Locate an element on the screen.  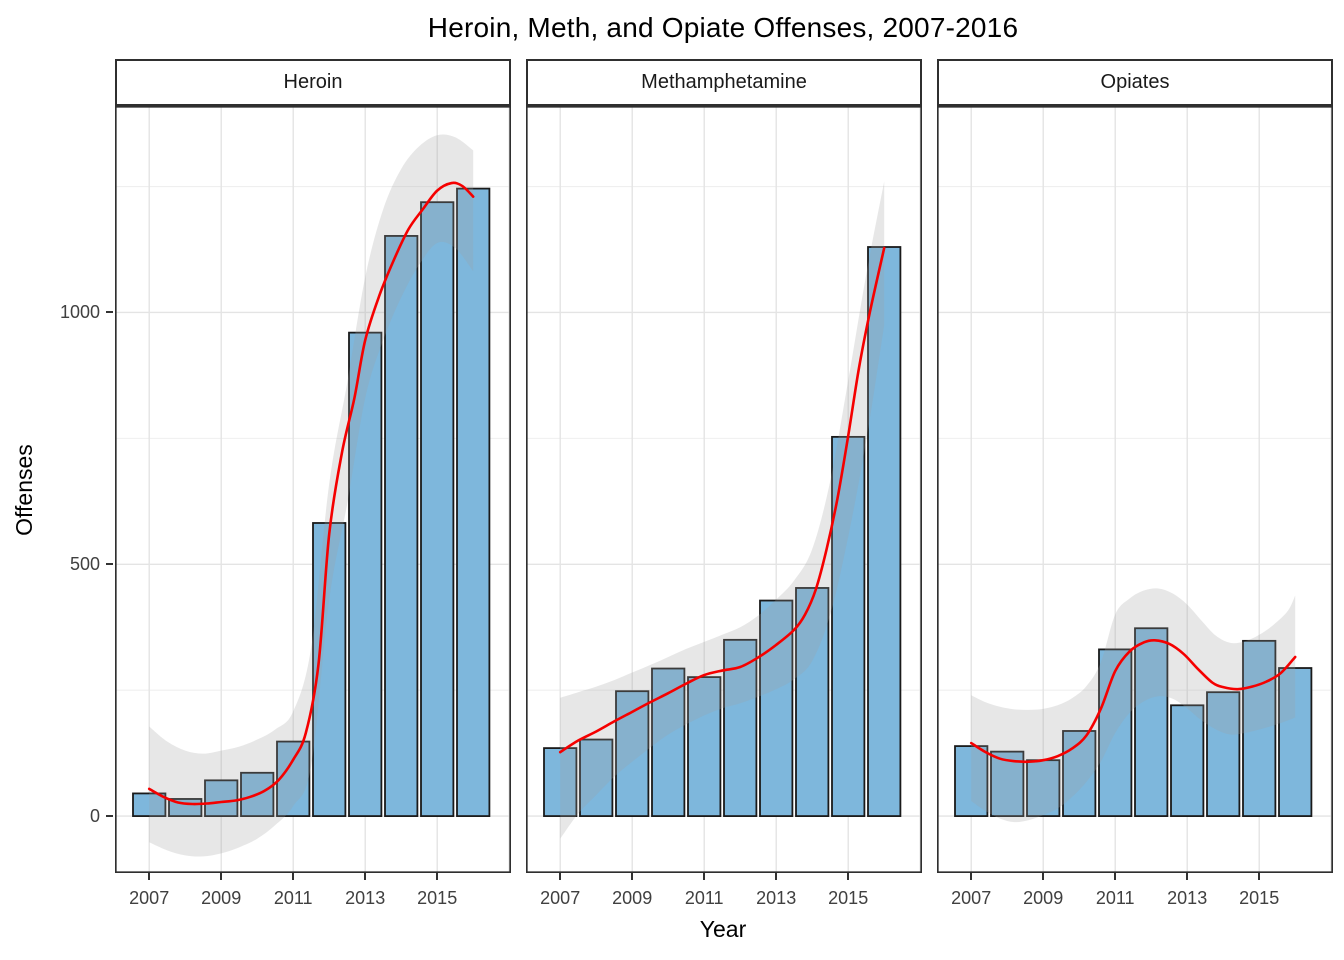
y-axis-tick-label: 1000 is located at coordinates (79, 312).